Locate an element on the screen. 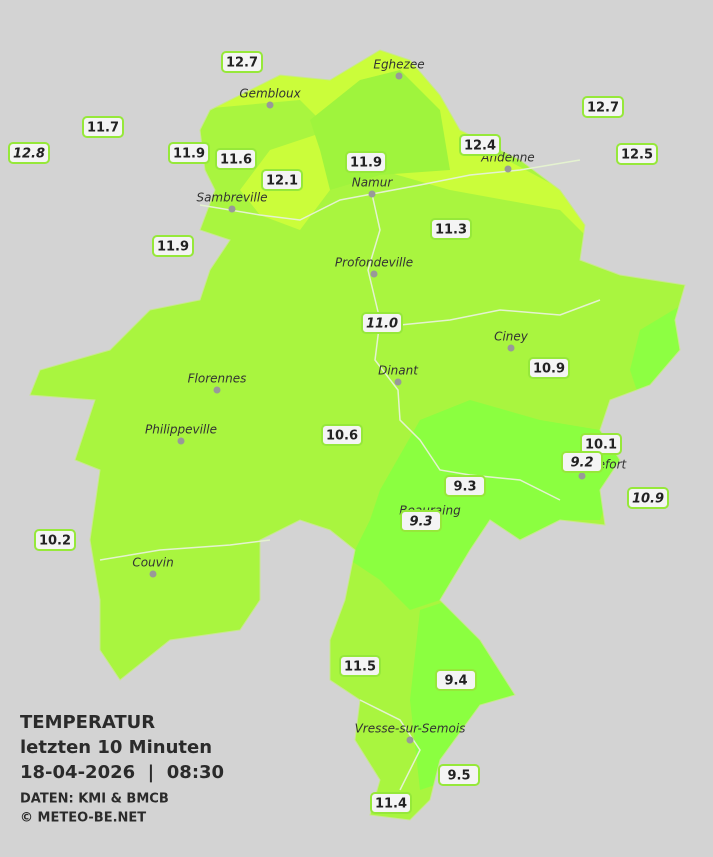 The height and width of the screenshot is (857, 713). station-value: 11.6 is located at coordinates (236, 160).